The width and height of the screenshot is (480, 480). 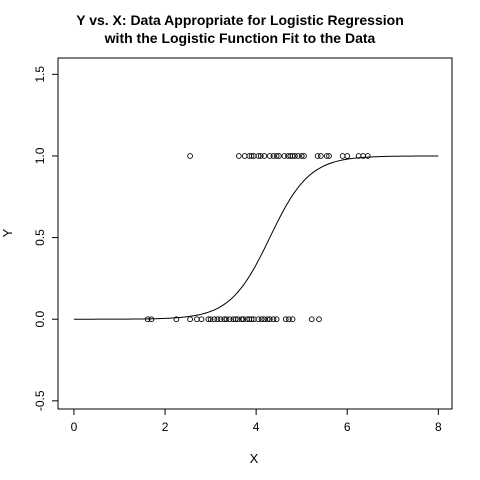 I want to click on x-tick-label: 8, so click(x=438, y=427).